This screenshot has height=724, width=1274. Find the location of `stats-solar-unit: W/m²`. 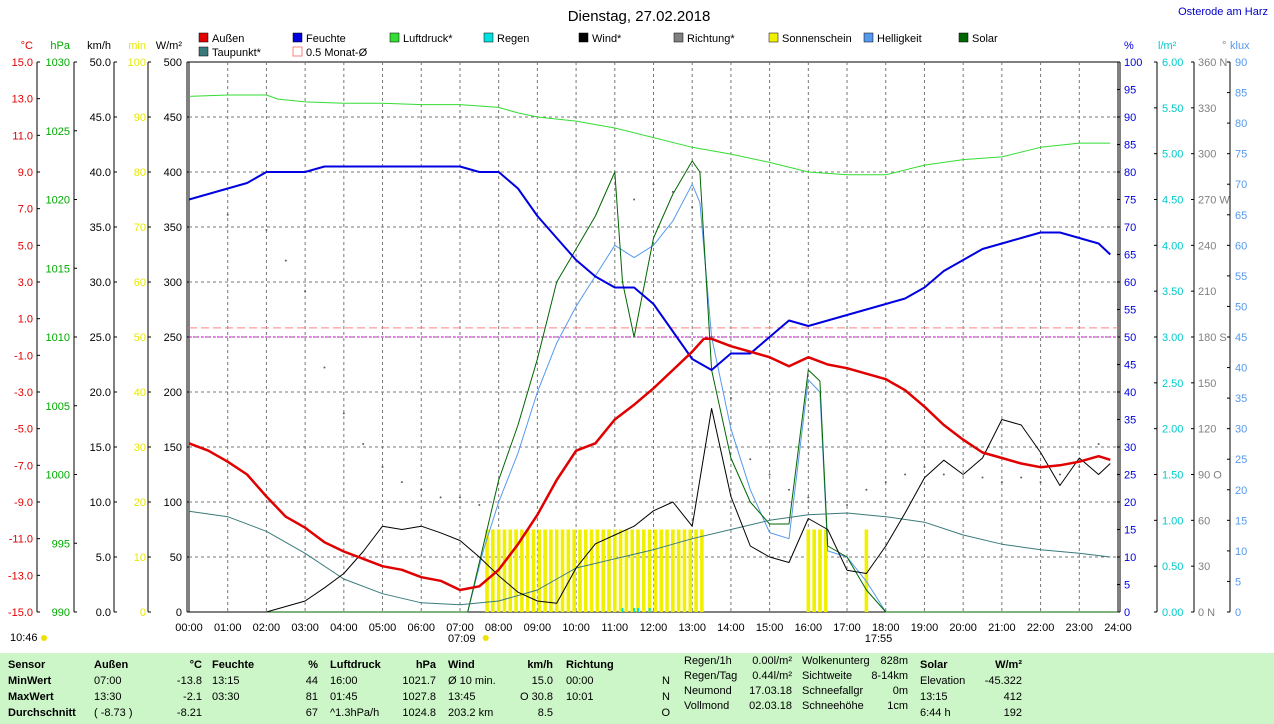

stats-solar-unit: W/m² is located at coordinates (1008, 665).